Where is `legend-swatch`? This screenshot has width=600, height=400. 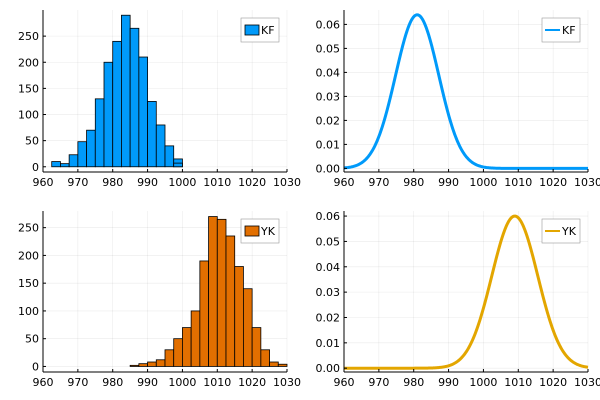 legend-swatch is located at coordinates (252, 30).